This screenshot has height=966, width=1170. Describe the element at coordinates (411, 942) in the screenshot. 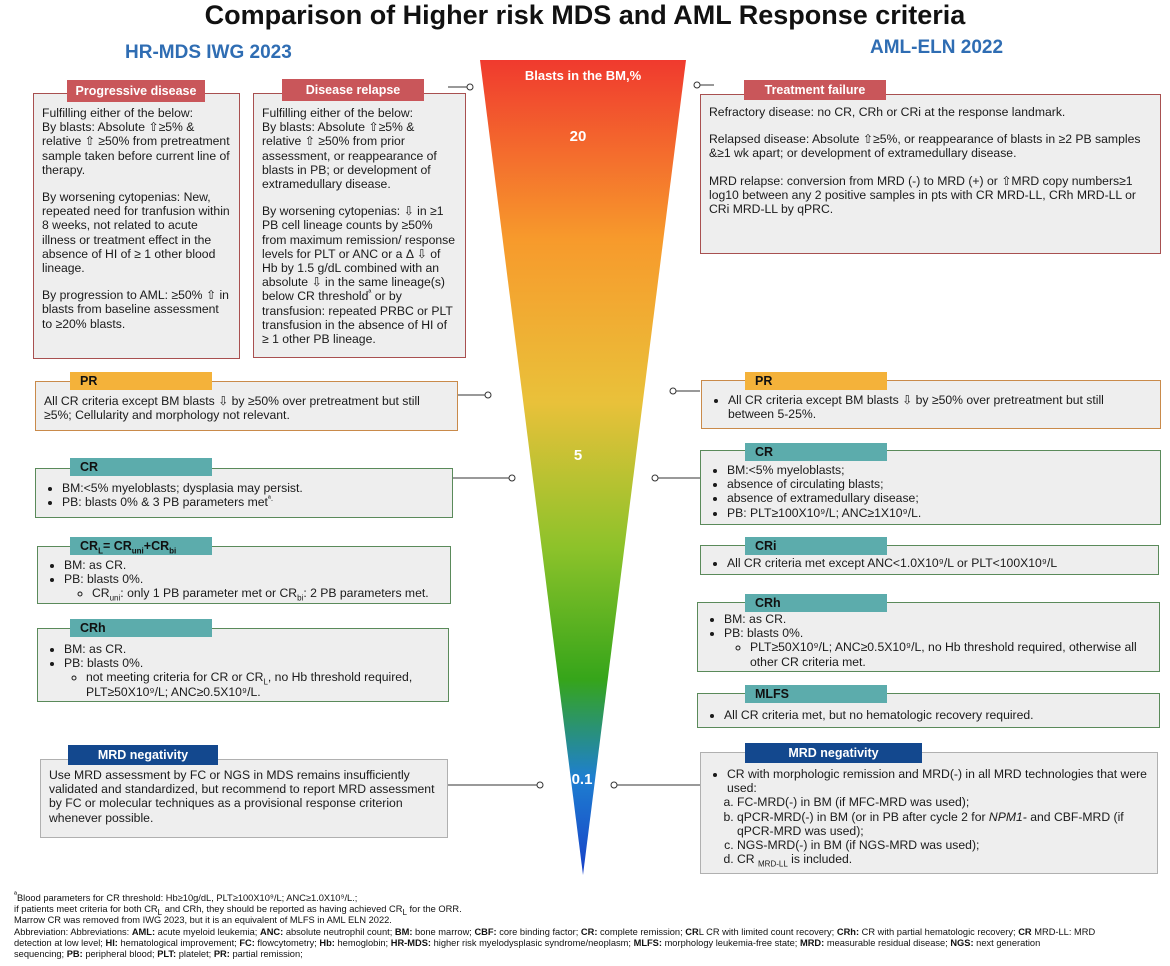

I see `abbr-term: HR-MDS:` at that location.